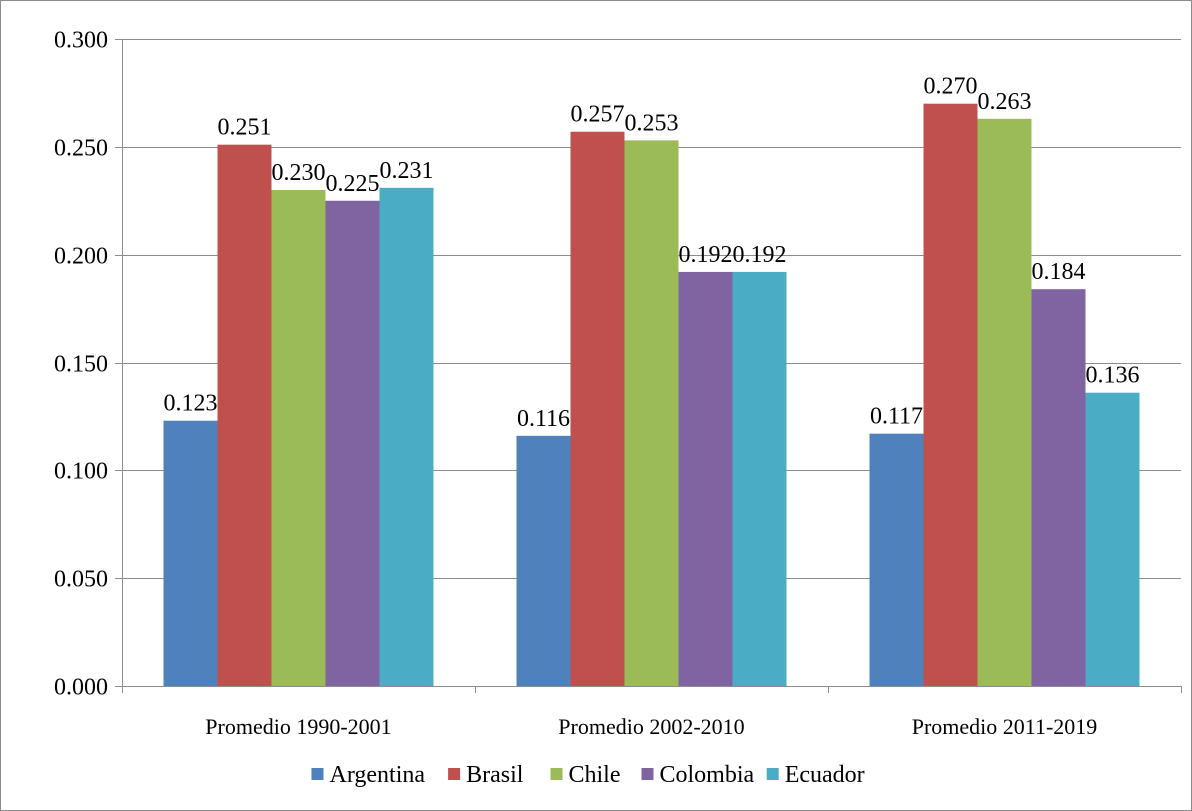 The image size is (1192, 811). I want to click on data-label: 0.184, so click(1059, 272).